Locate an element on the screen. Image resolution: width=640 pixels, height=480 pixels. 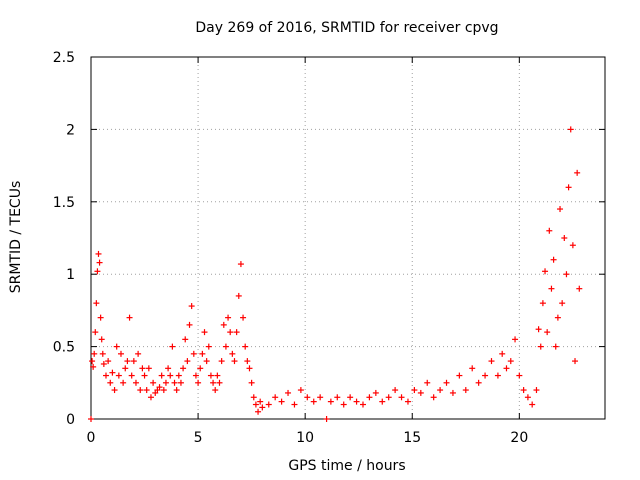
x-tick-label: 5 is located at coordinates (198, 438).